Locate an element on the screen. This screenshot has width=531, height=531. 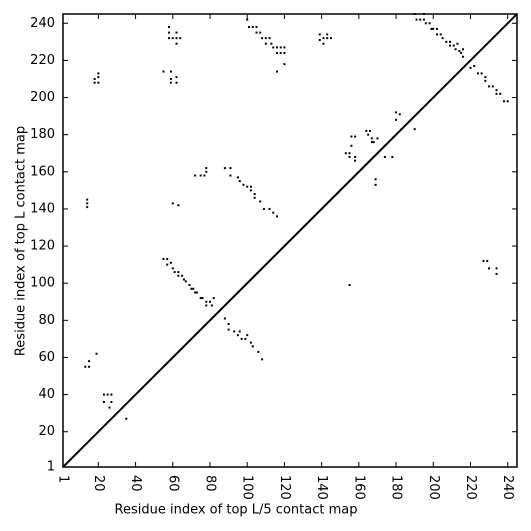
x-tick-label: 200 is located at coordinates (433, 487).